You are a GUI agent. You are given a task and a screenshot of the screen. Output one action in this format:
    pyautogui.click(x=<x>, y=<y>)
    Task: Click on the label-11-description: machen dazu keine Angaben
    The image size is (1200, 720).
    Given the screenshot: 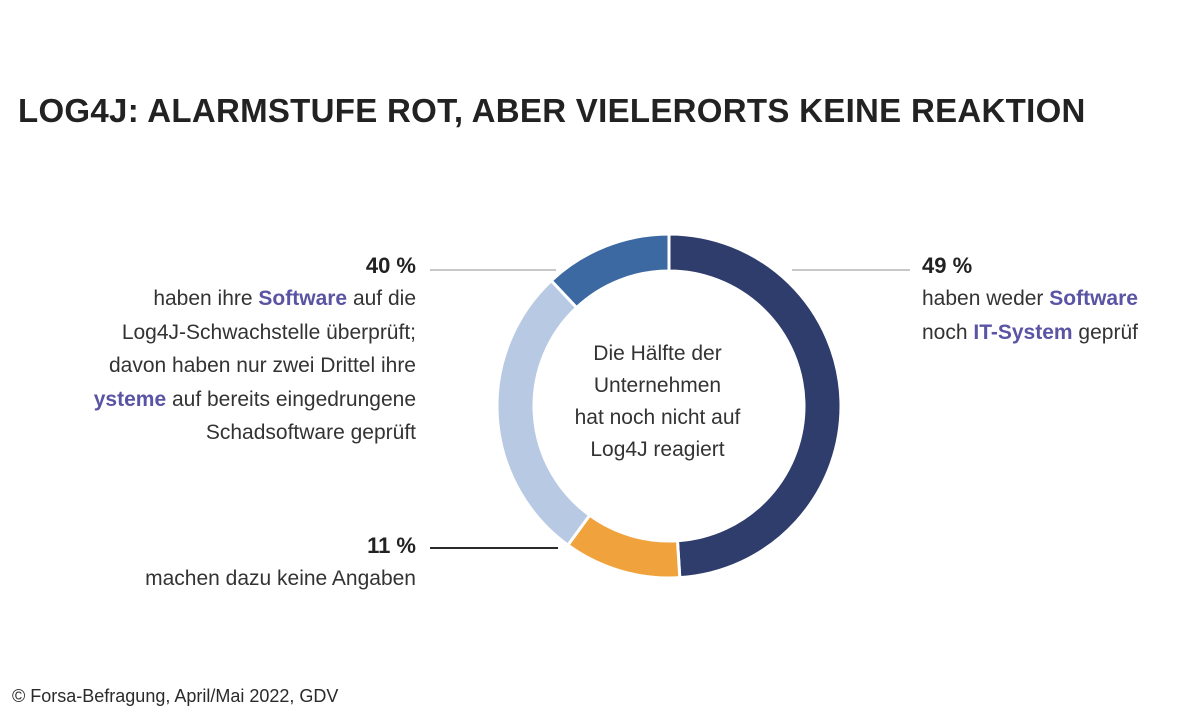 What is the action you would take?
    pyautogui.click(x=280, y=579)
    